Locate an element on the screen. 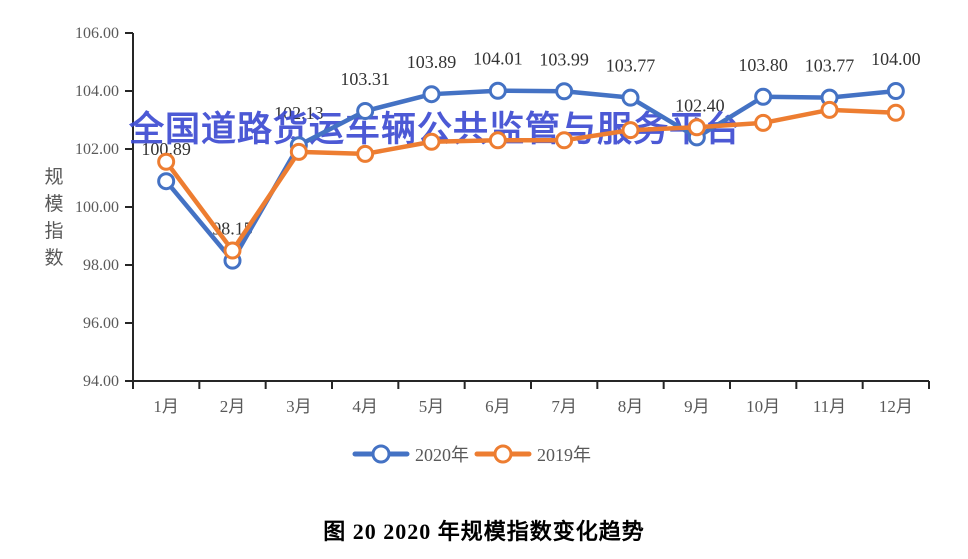 This screenshot has width=968, height=559. y-axis-title-char: 指 is located at coordinates (53, 231).